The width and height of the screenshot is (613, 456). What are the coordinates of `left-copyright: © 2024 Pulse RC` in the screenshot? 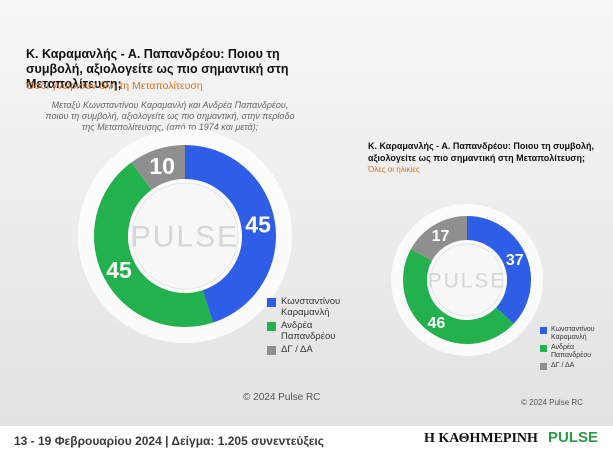 It's located at (282, 397).